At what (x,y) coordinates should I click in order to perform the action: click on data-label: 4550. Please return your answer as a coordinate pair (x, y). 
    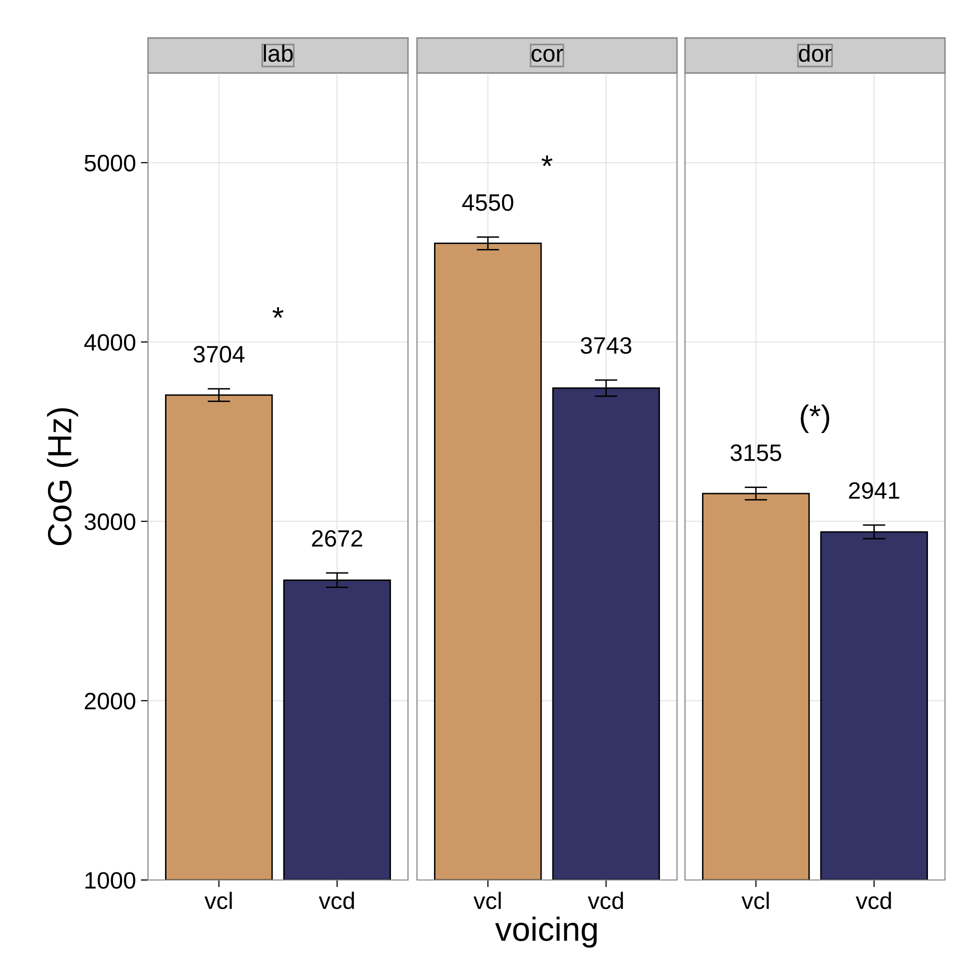
    Looking at the image, I should click on (488, 202).